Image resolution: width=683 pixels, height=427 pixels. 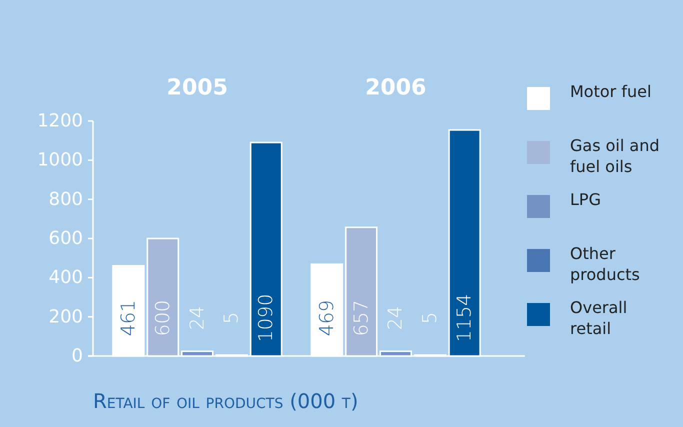 What do you see at coordinates (585, 199) in the screenshot?
I see `legend-label: LPG` at bounding box center [585, 199].